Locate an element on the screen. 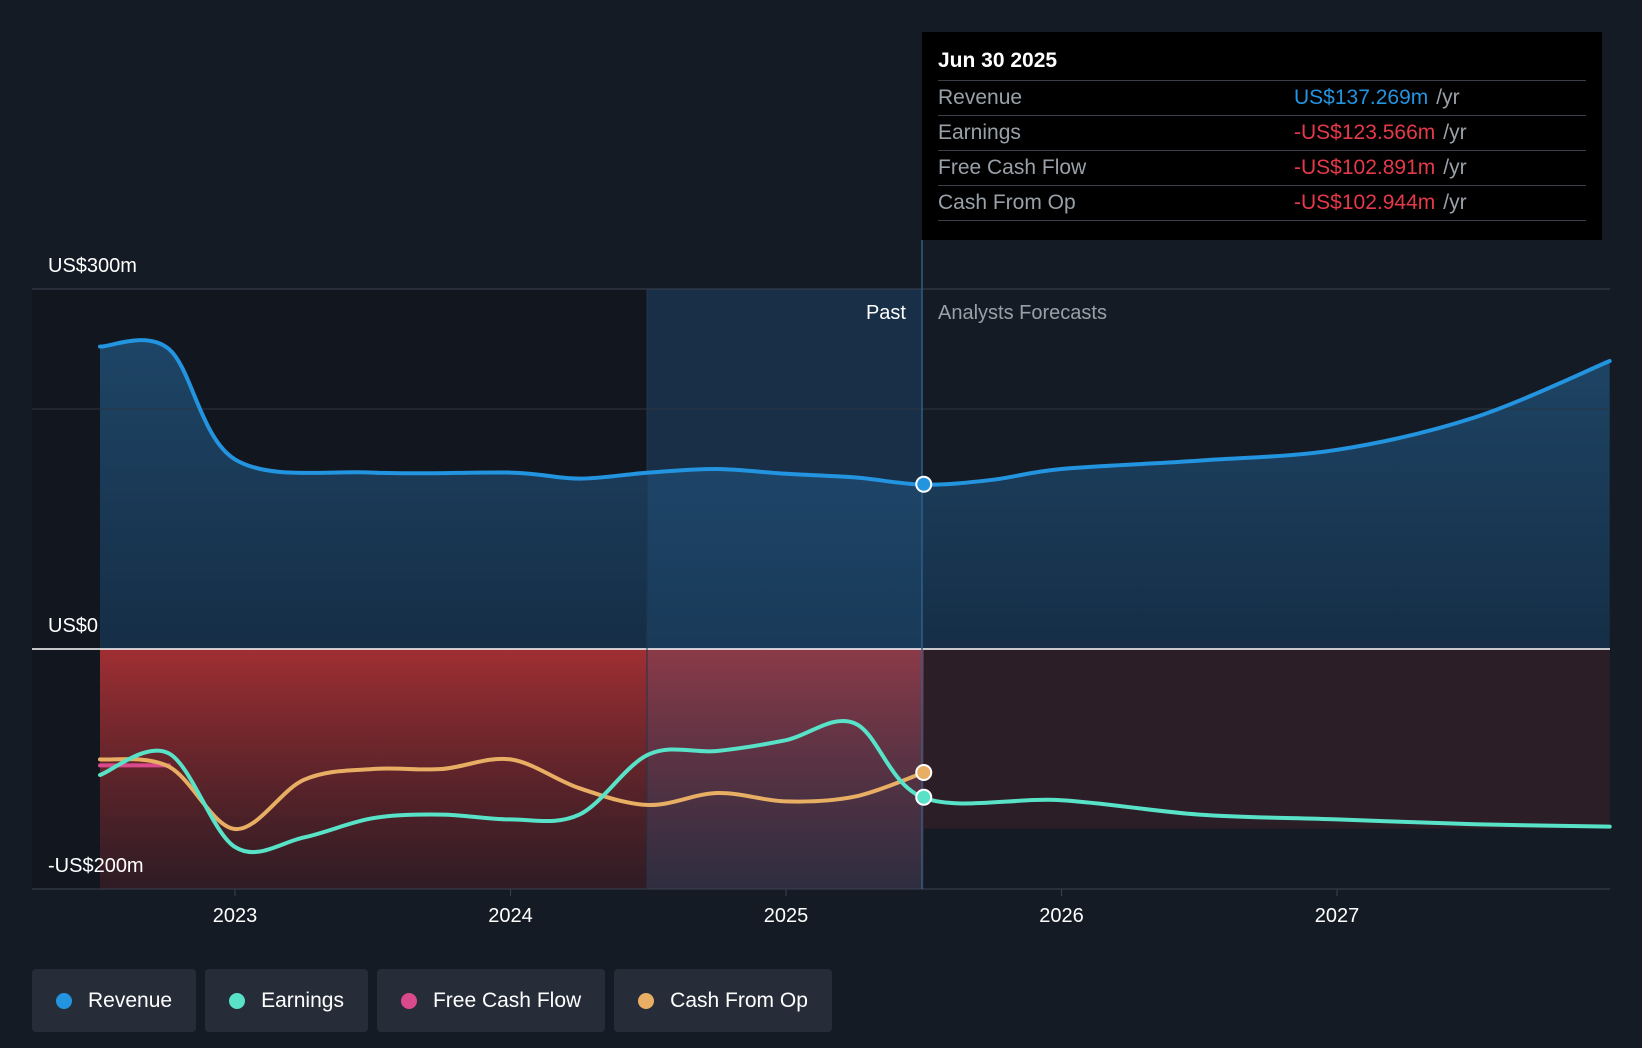 The height and width of the screenshot is (1048, 1642). tooltip-name: Earnings is located at coordinates (979, 132).